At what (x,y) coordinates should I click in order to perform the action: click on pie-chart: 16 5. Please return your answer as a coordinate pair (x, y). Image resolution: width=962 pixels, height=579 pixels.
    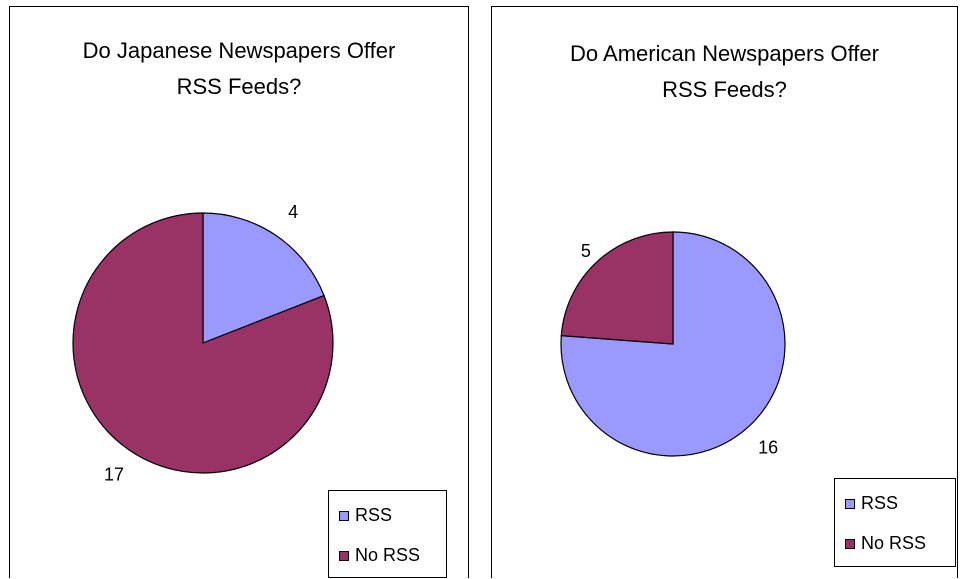
    Looking at the image, I should click on (673, 344).